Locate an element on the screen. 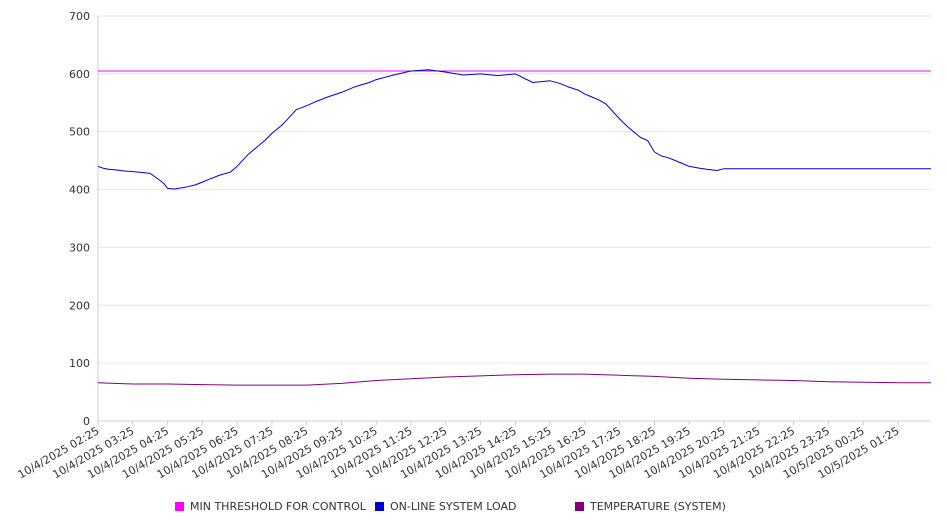 This screenshot has width=946, height=526. legend-item-min-threshold: MIN THRESHOLD FOR CONTROL is located at coordinates (270, 506).